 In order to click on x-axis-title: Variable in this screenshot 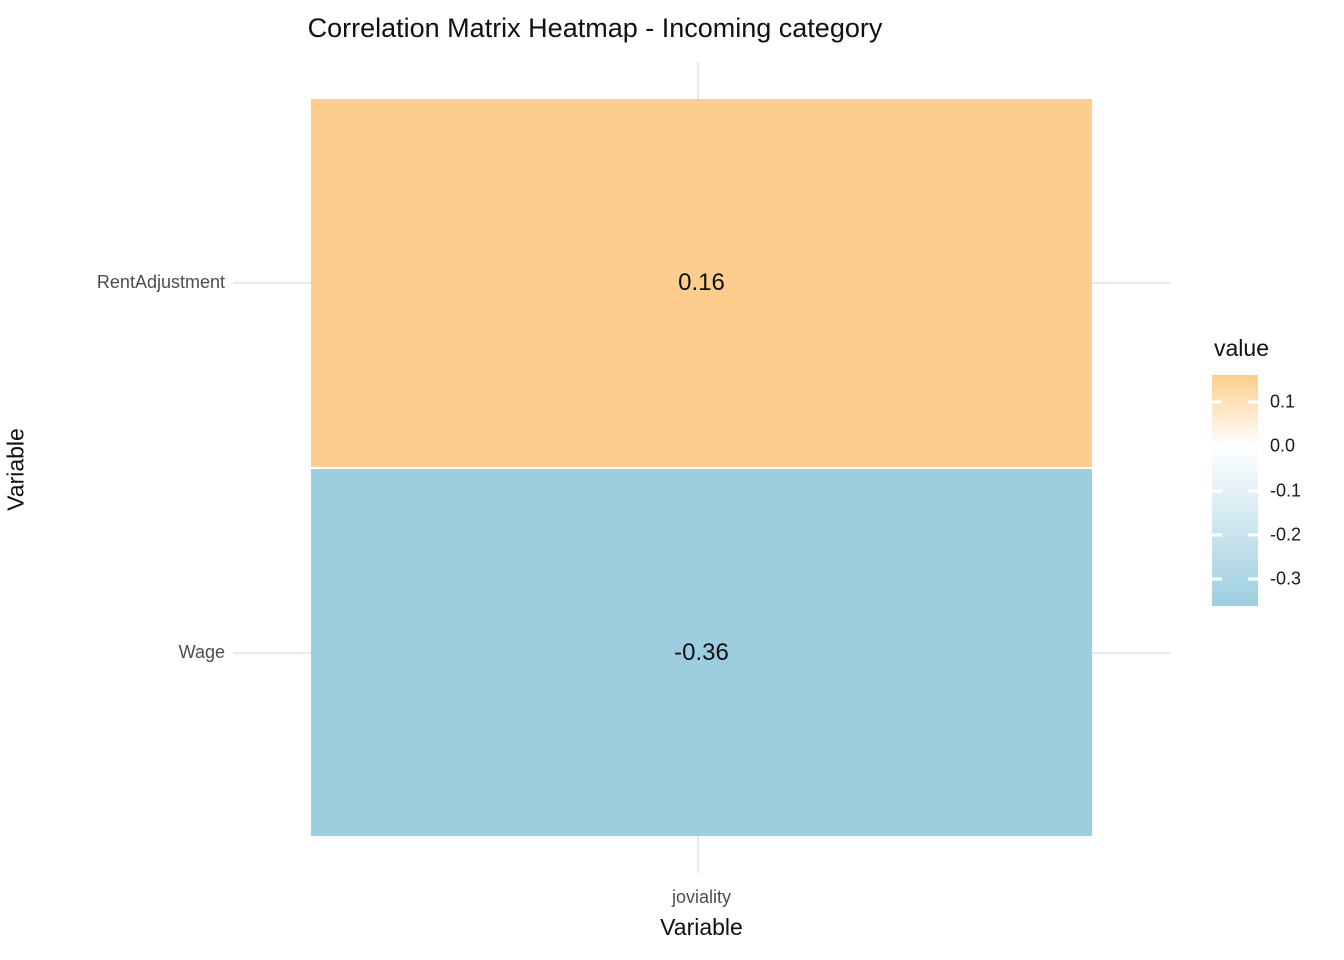, I will do `click(701, 927)`.